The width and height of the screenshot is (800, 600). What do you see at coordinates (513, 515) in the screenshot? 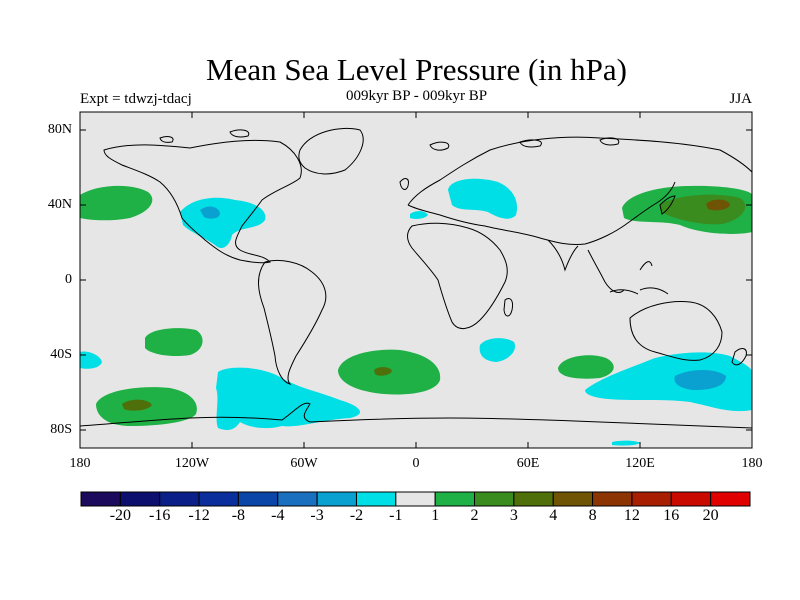
I see `colorbar-label: 3` at bounding box center [513, 515].